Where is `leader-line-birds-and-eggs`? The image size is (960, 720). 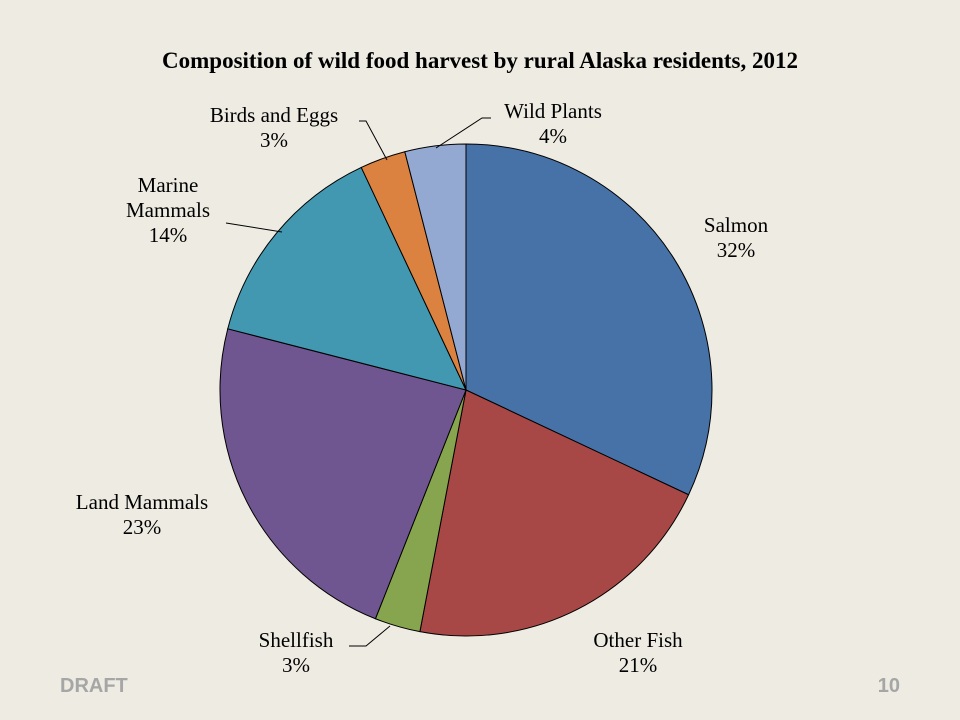 leader-line-birds-and-eggs is located at coordinates (373, 140).